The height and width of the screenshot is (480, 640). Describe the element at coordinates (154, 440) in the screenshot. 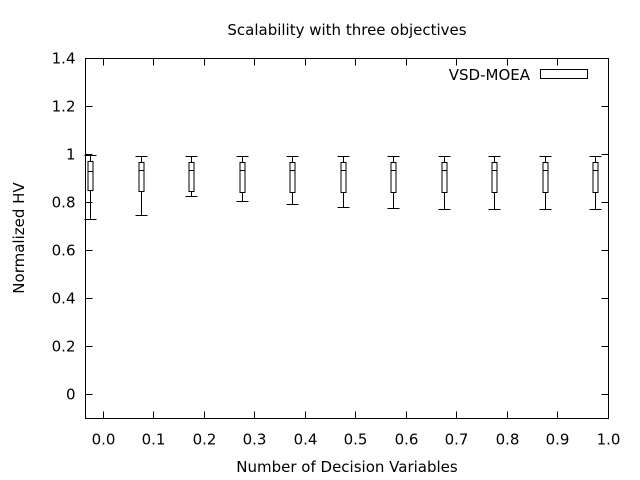

I see `x-tick-label: 0.1` at that location.